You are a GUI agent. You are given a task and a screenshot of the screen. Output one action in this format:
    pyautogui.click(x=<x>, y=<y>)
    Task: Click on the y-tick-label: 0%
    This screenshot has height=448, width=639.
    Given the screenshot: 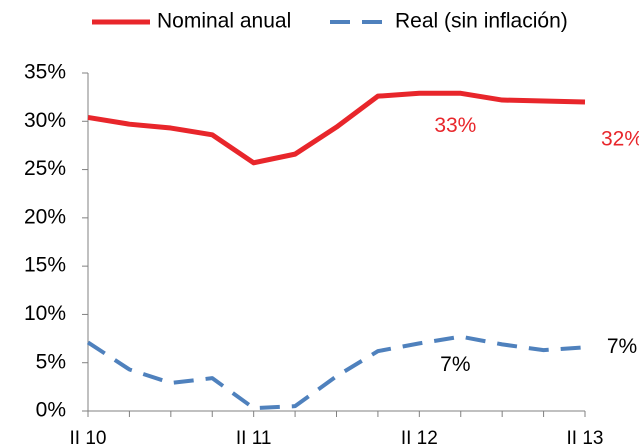 What is the action you would take?
    pyautogui.click(x=51, y=410)
    